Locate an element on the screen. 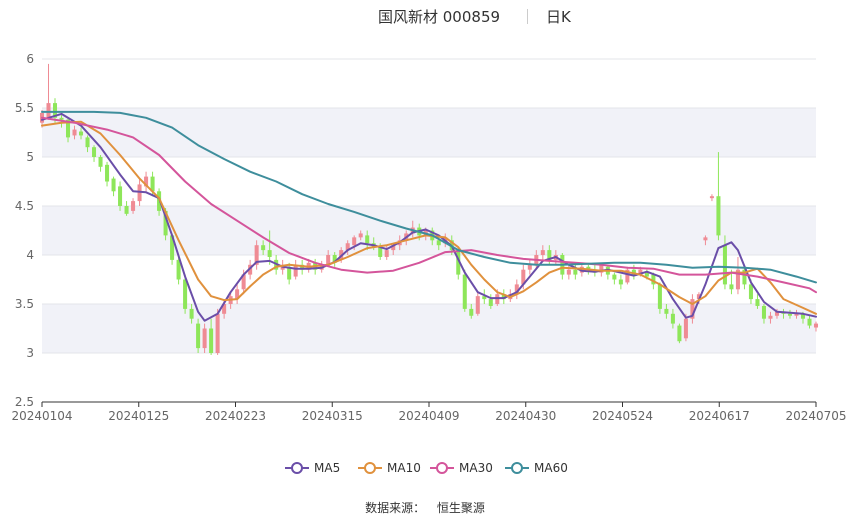  chart-title: 国风新材 000859 日K is located at coordinates (425, 17).